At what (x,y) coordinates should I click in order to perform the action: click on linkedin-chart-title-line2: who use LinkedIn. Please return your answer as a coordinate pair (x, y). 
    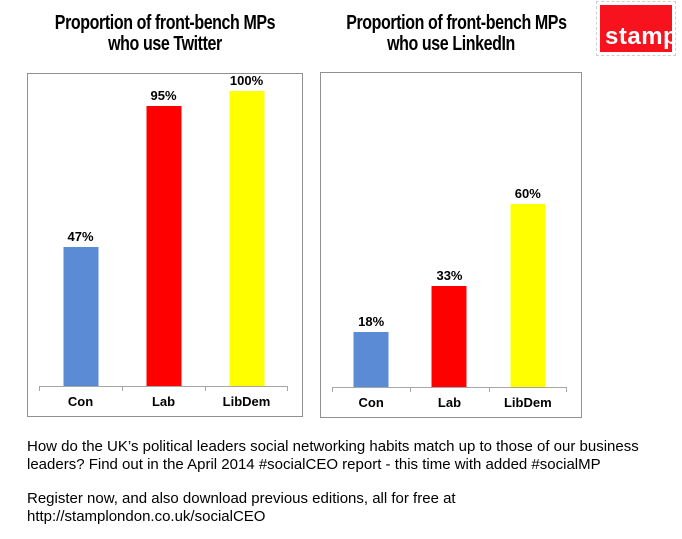
    Looking at the image, I should click on (451, 44).